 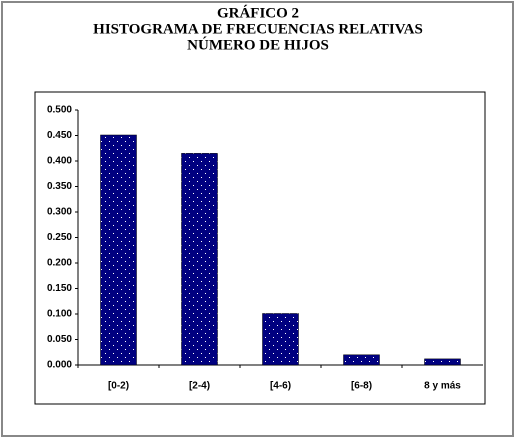 What do you see at coordinates (59, 288) in the screenshot?
I see `y-tick-label: 0.150` at bounding box center [59, 288].